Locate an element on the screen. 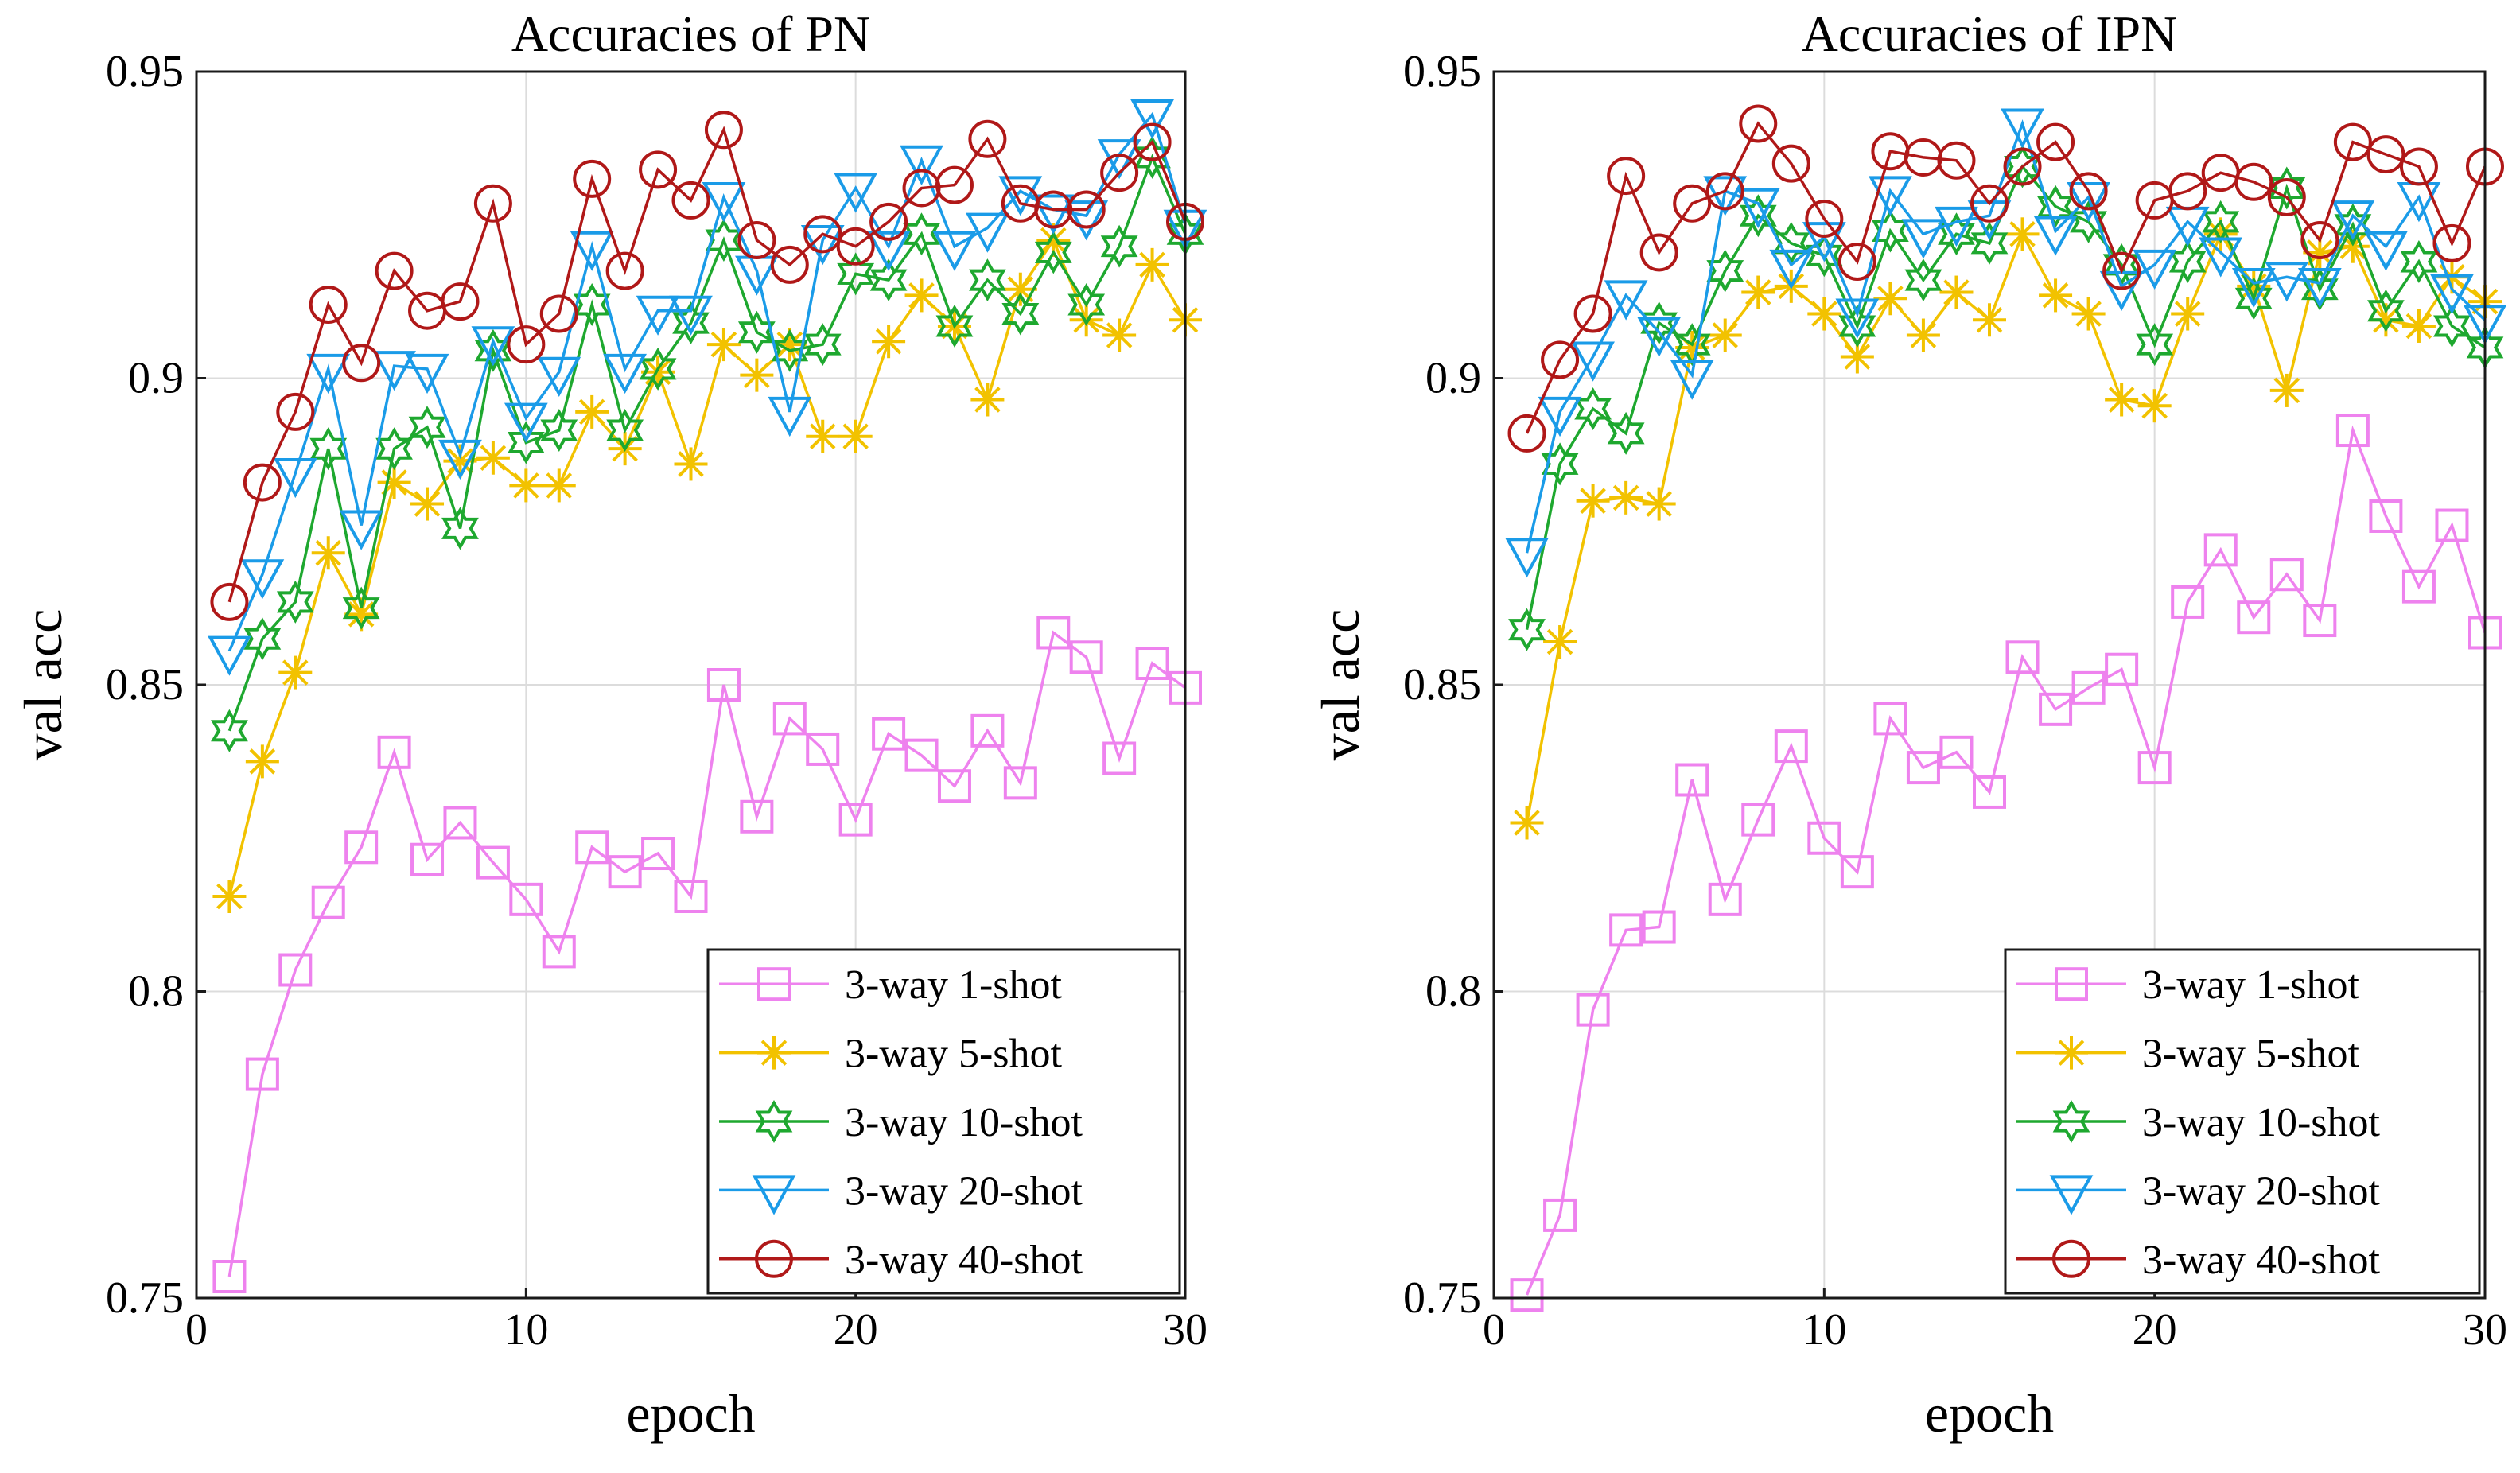  legend-entry: 3-way 1-shot is located at coordinates (891, 985).